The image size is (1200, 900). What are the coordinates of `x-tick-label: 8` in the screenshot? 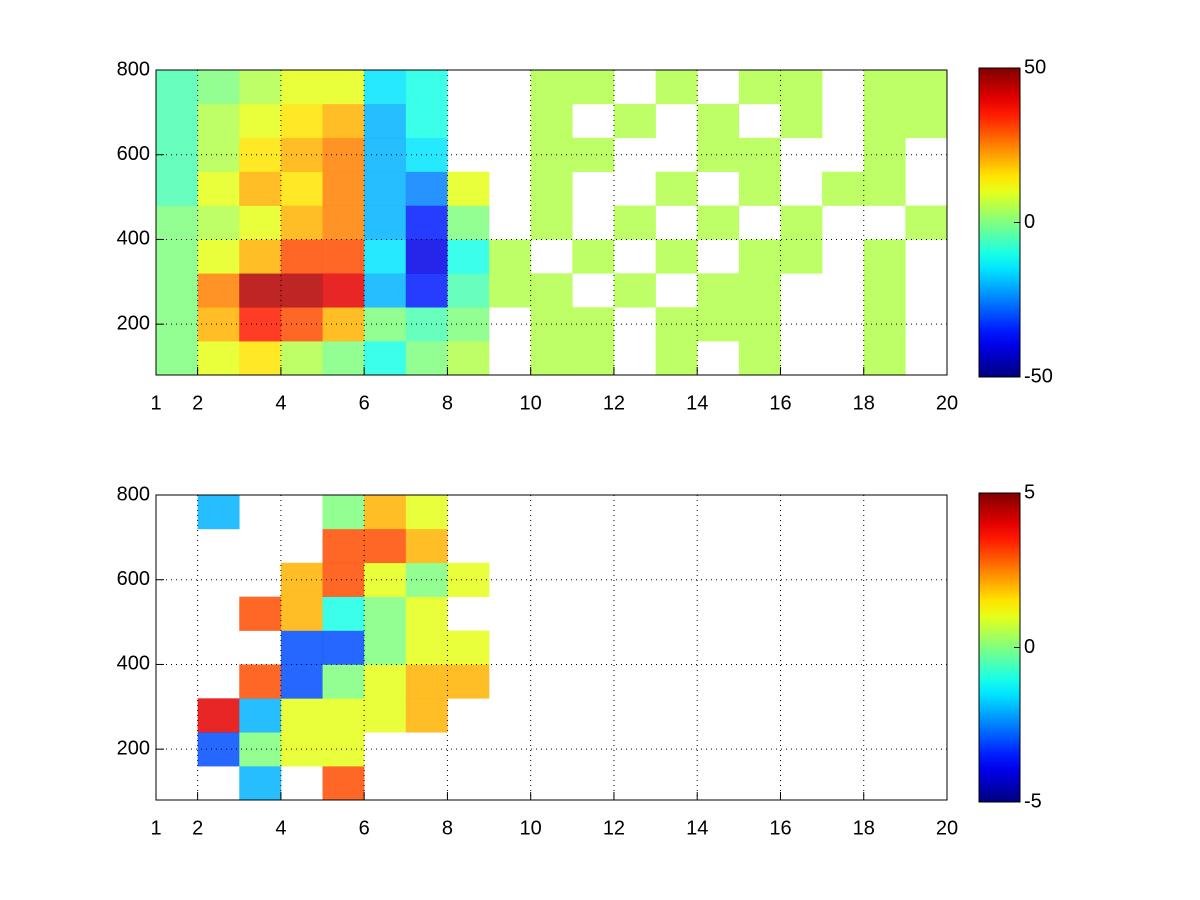 It's located at (447, 403).